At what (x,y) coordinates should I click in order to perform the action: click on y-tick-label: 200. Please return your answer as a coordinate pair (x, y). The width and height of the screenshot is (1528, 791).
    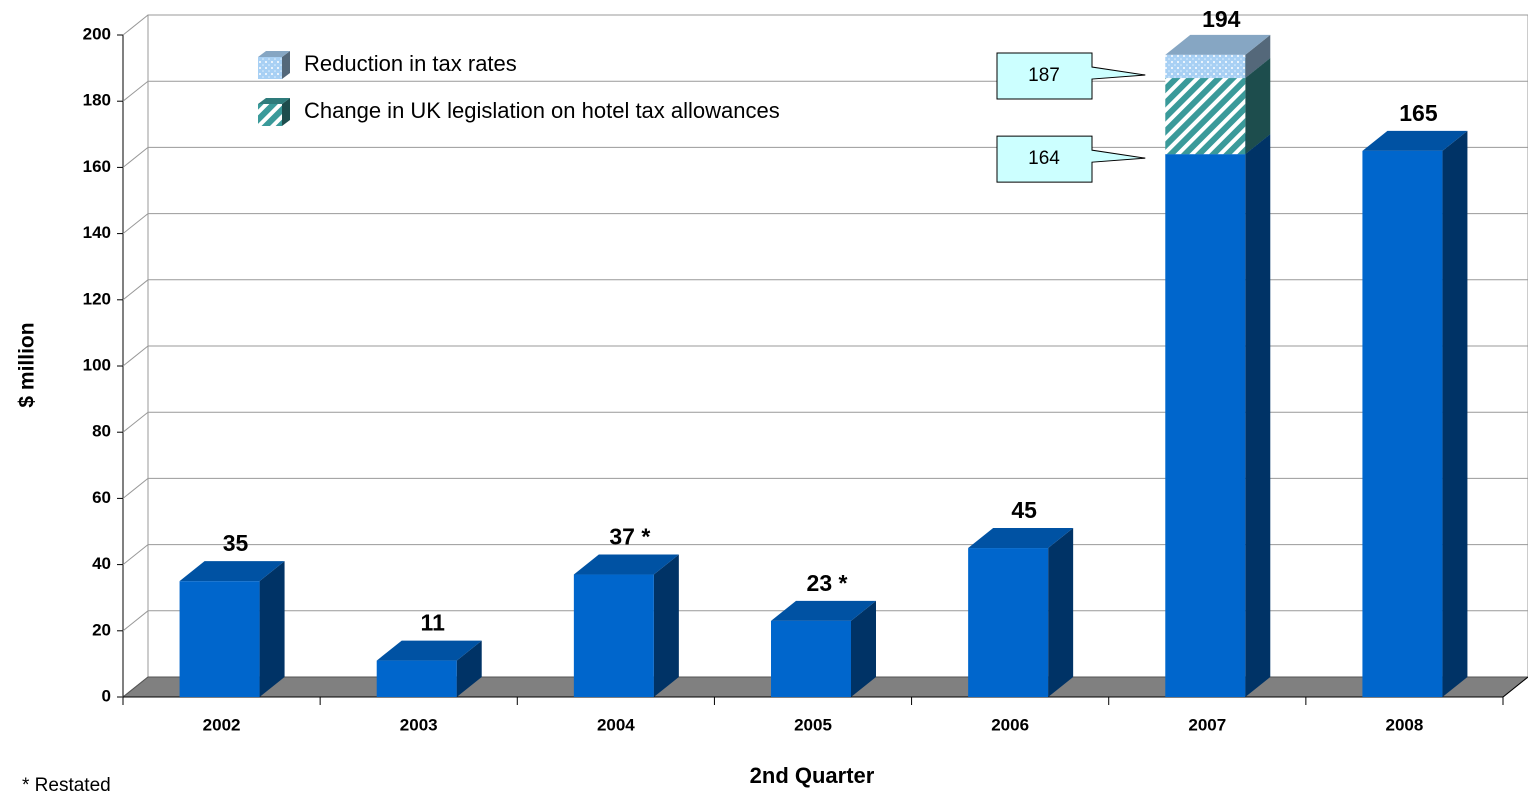
    Looking at the image, I should click on (97, 33).